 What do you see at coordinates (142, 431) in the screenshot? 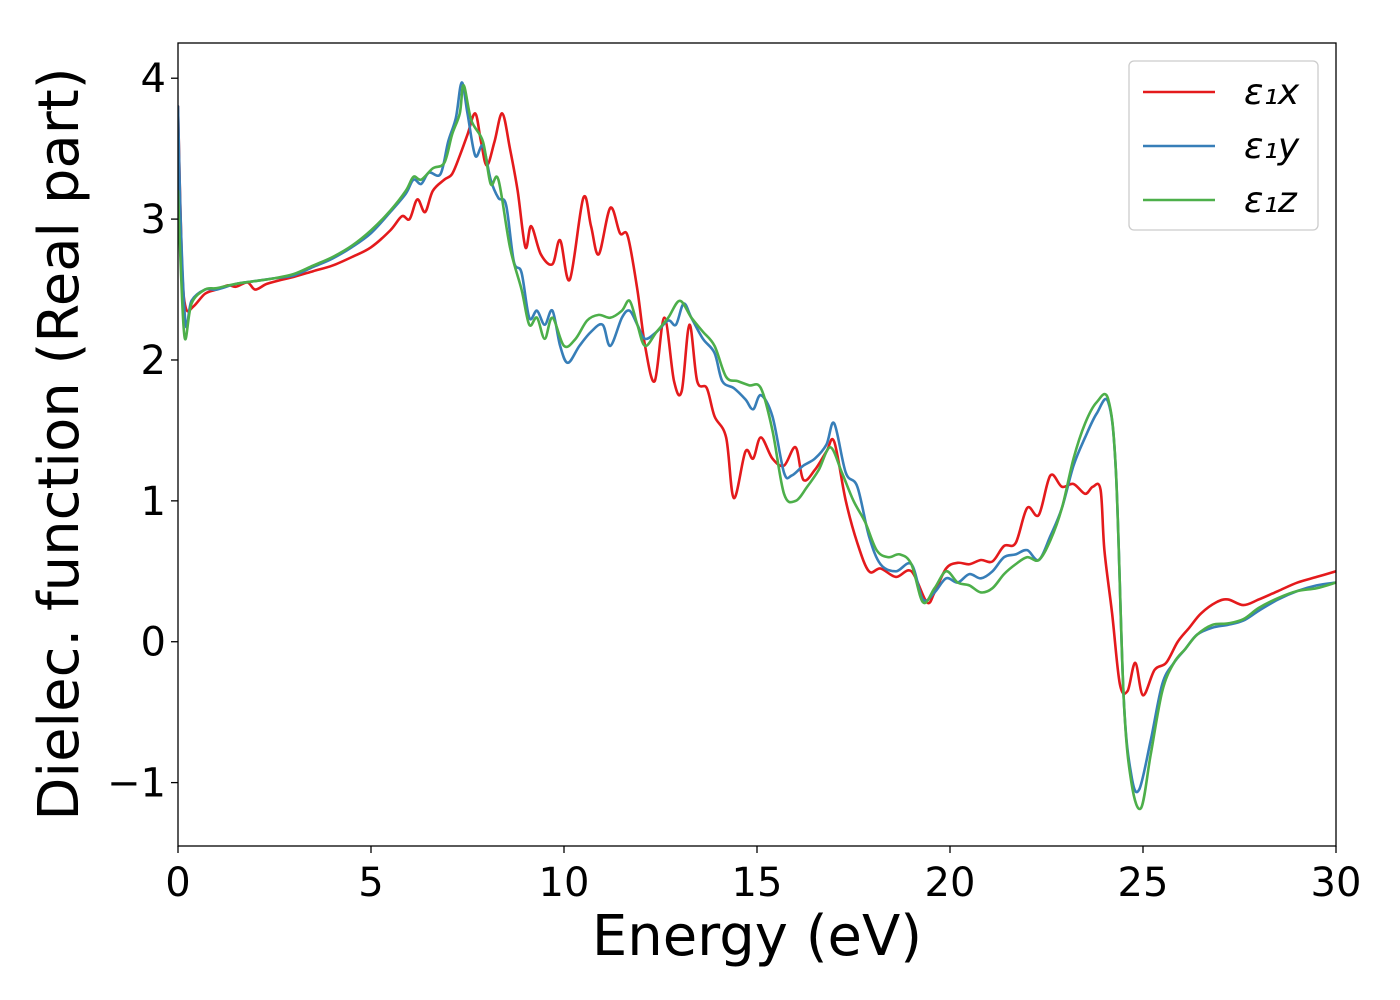
I see `y-axis: −1 0 1 2 3 4` at bounding box center [142, 431].